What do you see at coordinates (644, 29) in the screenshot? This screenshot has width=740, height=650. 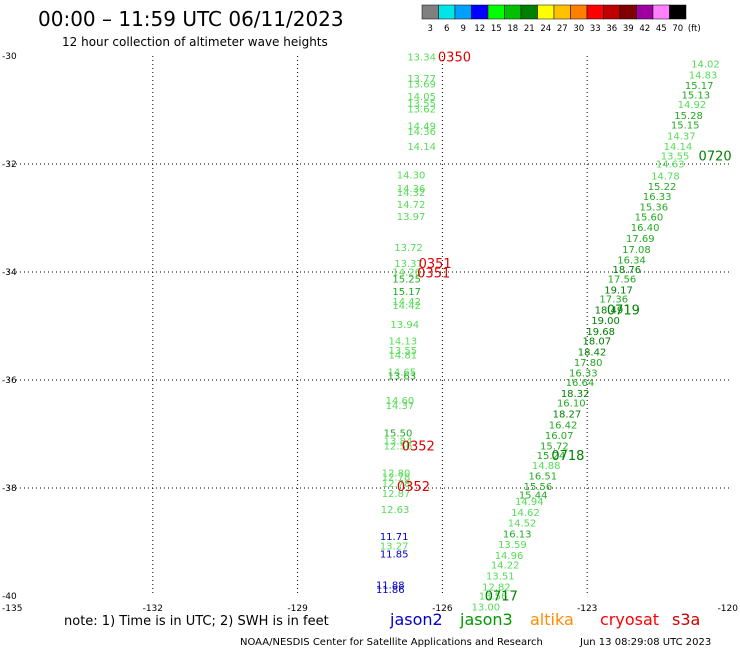 I see `scale-label: 42` at bounding box center [644, 29].